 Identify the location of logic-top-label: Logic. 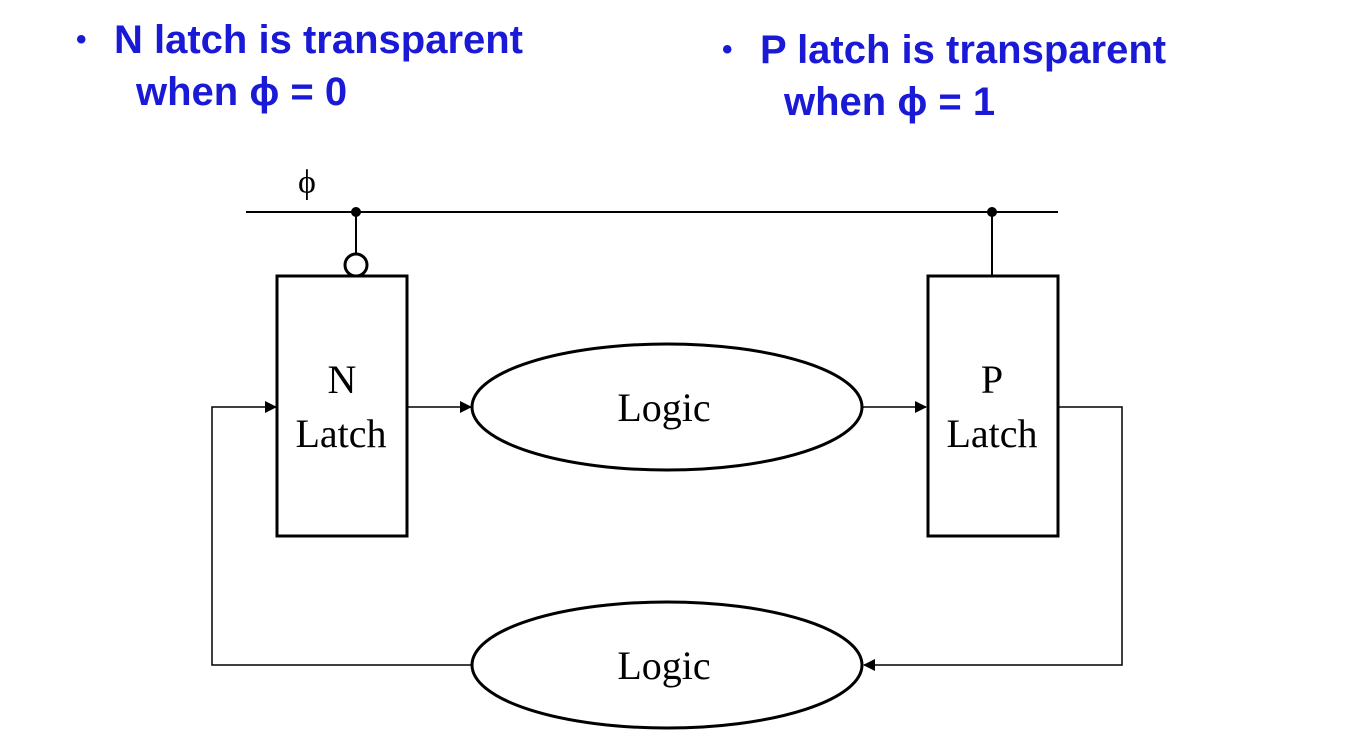
(663, 407).